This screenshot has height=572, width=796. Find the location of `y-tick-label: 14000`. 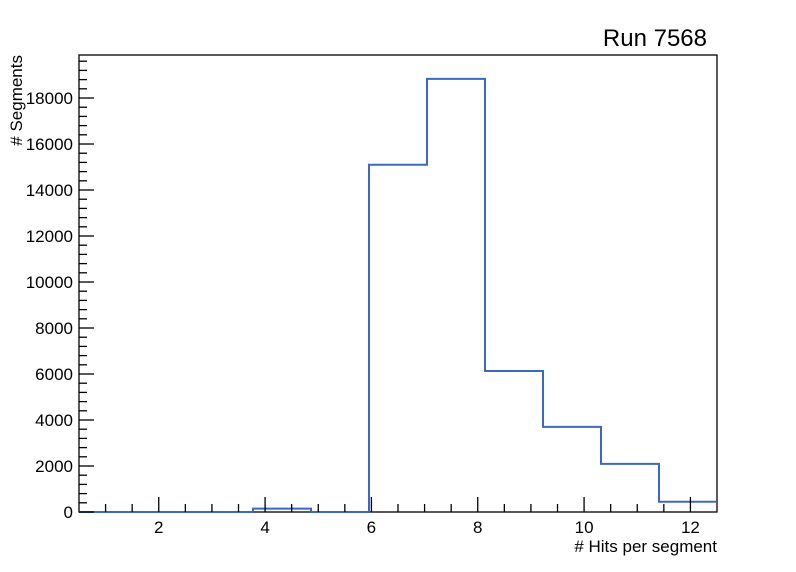

y-tick-label: 14000 is located at coordinates (49, 190).